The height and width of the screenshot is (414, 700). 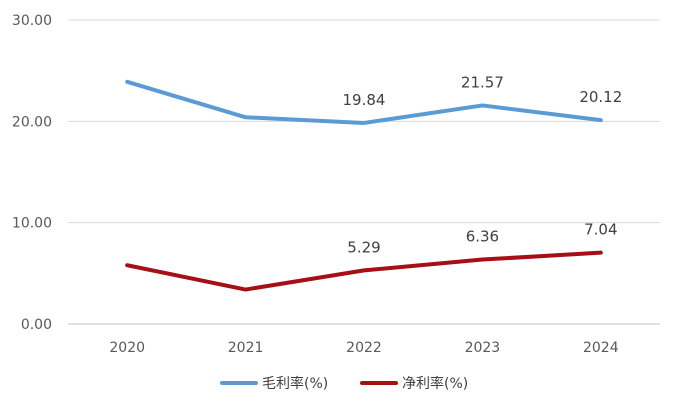 What do you see at coordinates (435, 383) in the screenshot?
I see `legend-label: 净利率(%)` at bounding box center [435, 383].